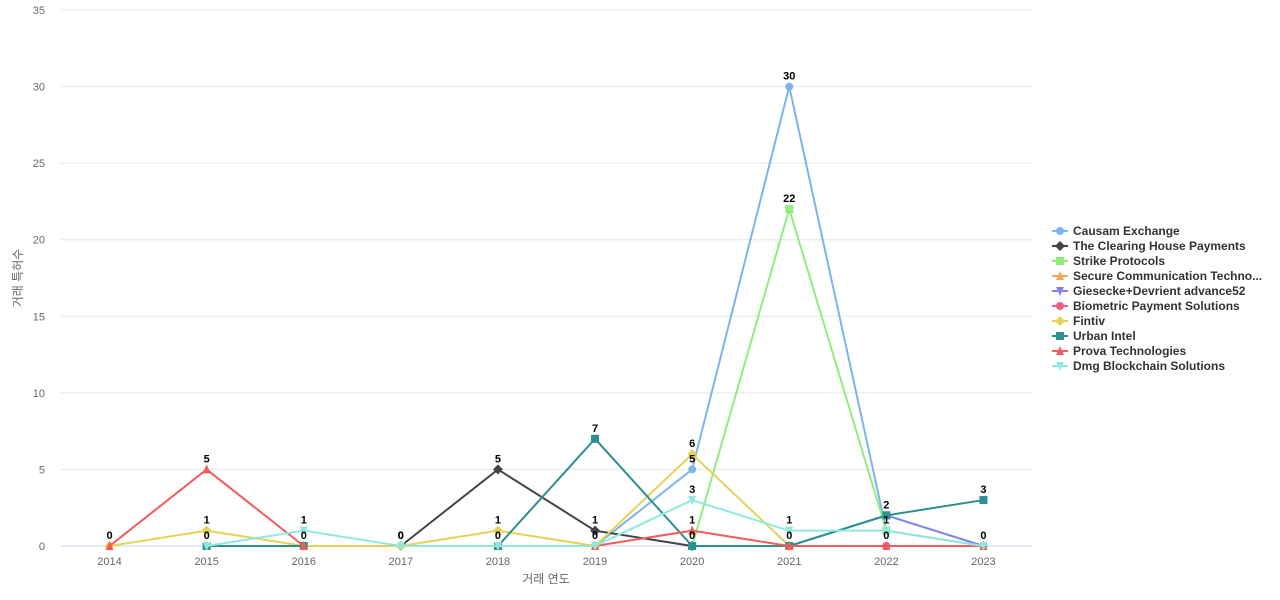 This screenshot has width=1280, height=600. I want to click on legend-item: Prova Technologies, so click(1119, 351).